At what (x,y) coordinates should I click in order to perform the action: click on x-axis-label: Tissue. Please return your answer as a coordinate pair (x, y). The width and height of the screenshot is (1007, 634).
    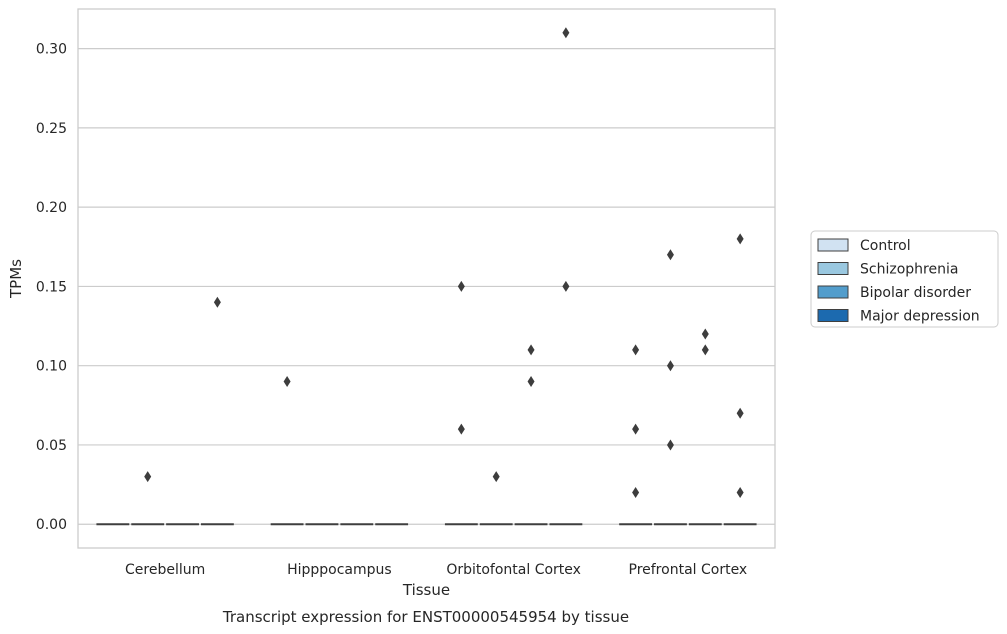
    Looking at the image, I should click on (426, 590).